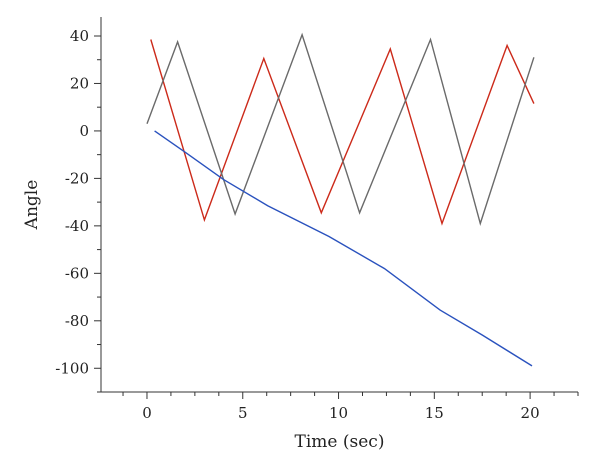  Describe the element at coordinates (530, 413) in the screenshot. I see `x-tick-label-4: 20` at that location.